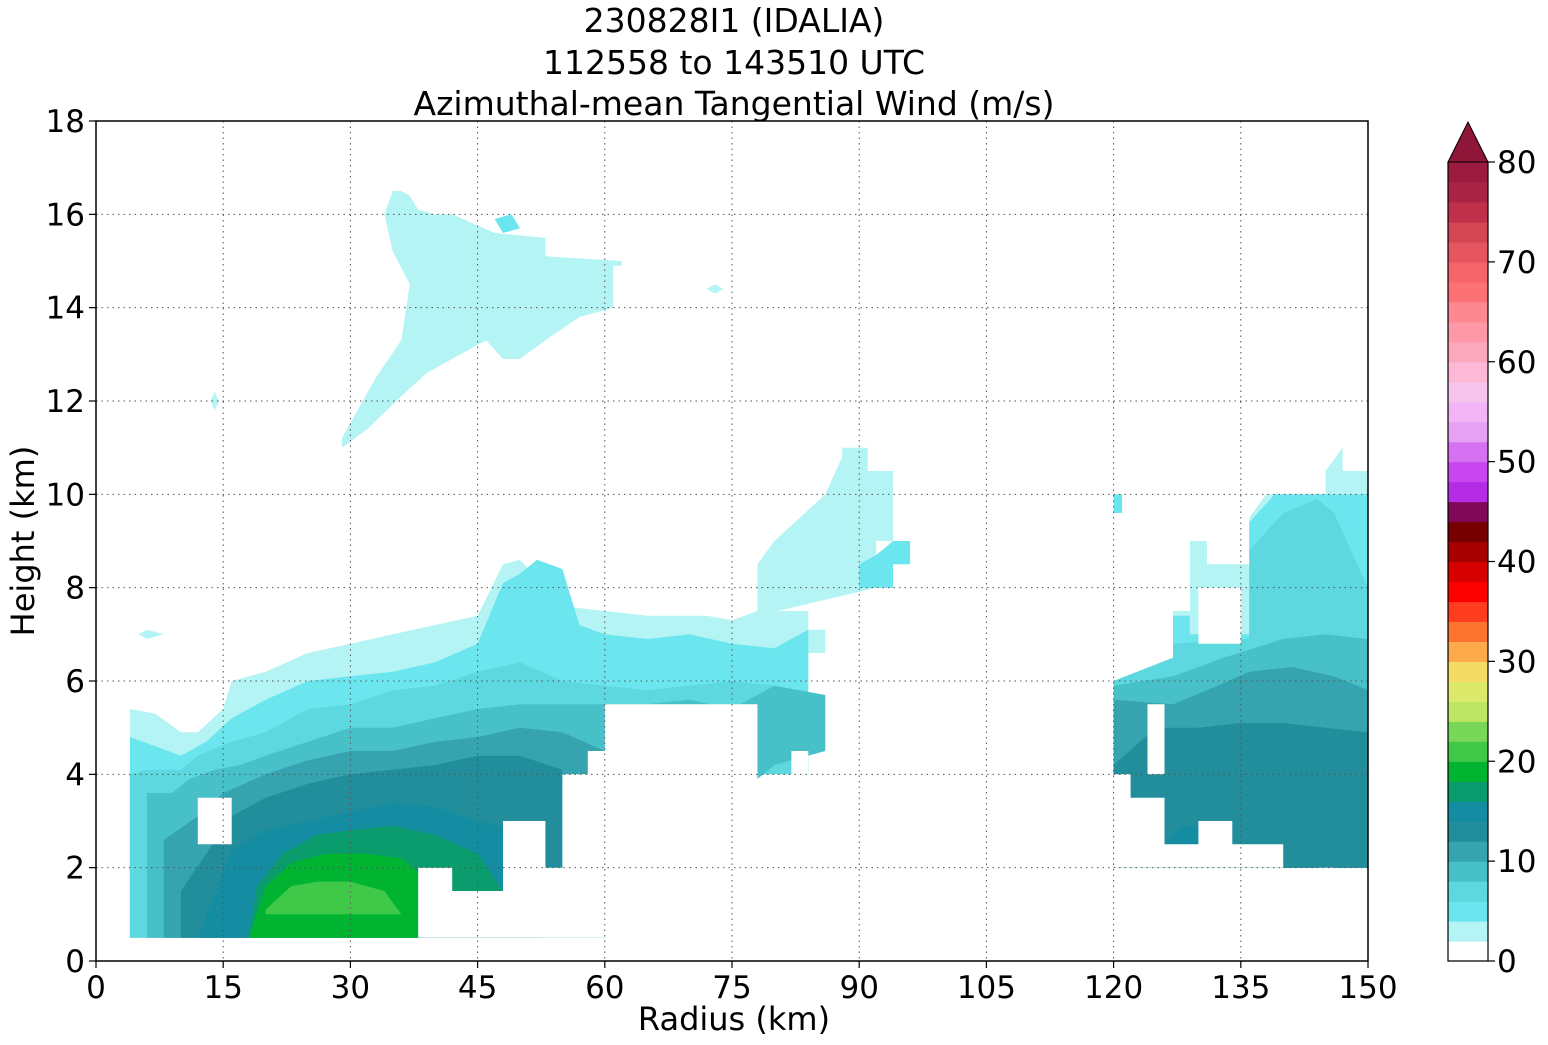 The height and width of the screenshot is (1045, 1548). What do you see at coordinates (75, 962) in the screenshot?
I see `y-tick-label: 0` at bounding box center [75, 962].